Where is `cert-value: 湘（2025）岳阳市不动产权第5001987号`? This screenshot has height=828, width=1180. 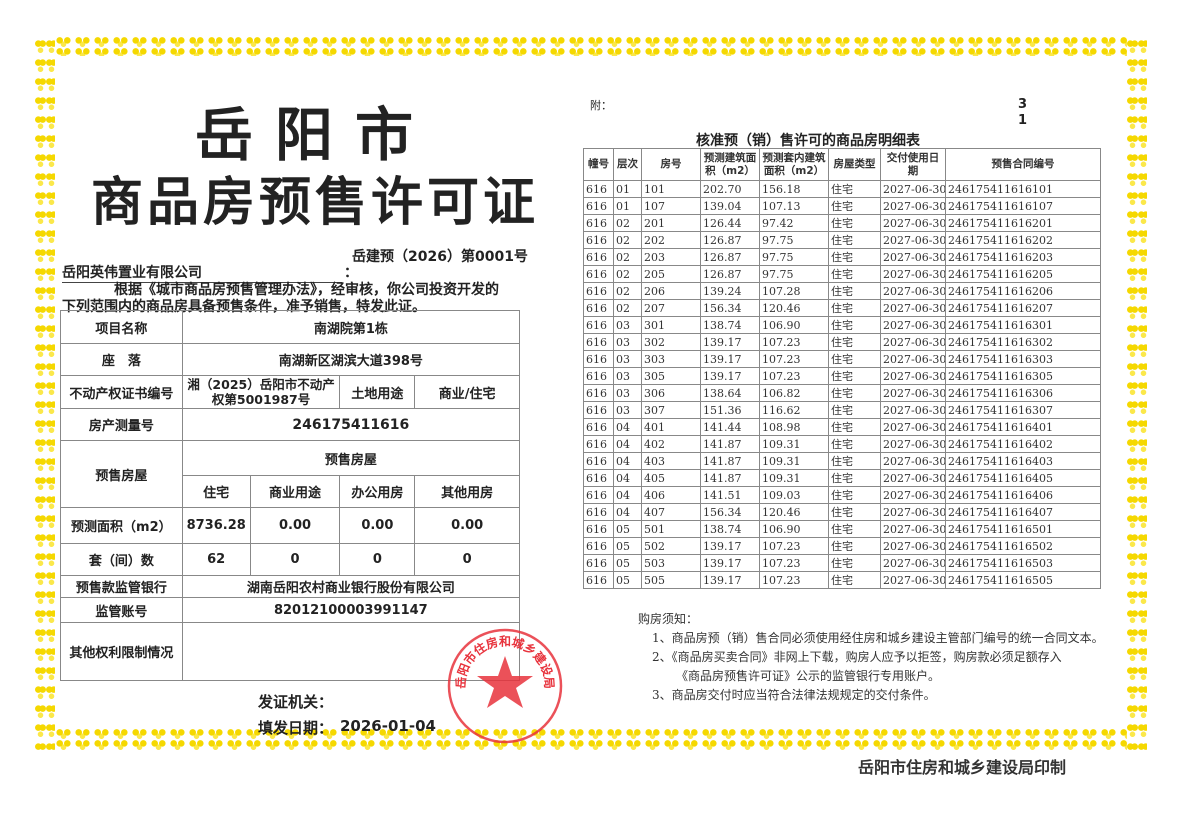
cert-value: 湘（2025）岳阳市不动产权第5001987号 is located at coordinates (261, 392).